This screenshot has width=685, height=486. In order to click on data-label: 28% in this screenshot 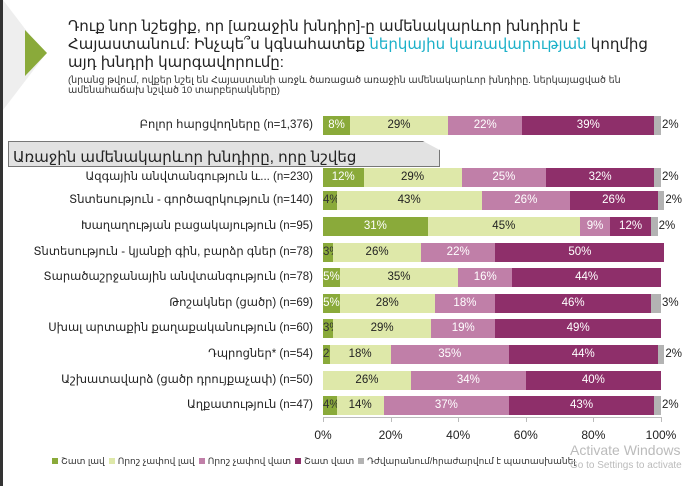, I will do `click(387, 303)`.